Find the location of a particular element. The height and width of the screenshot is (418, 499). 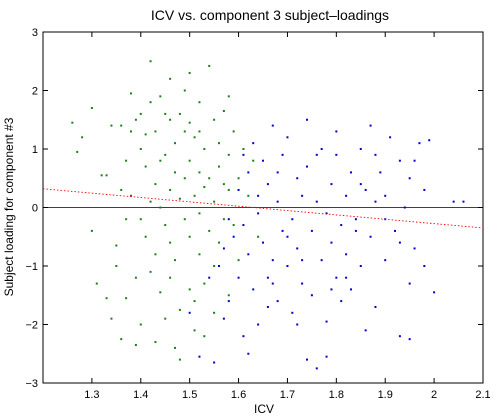

x-tick-label: 1.6 is located at coordinates (238, 395).